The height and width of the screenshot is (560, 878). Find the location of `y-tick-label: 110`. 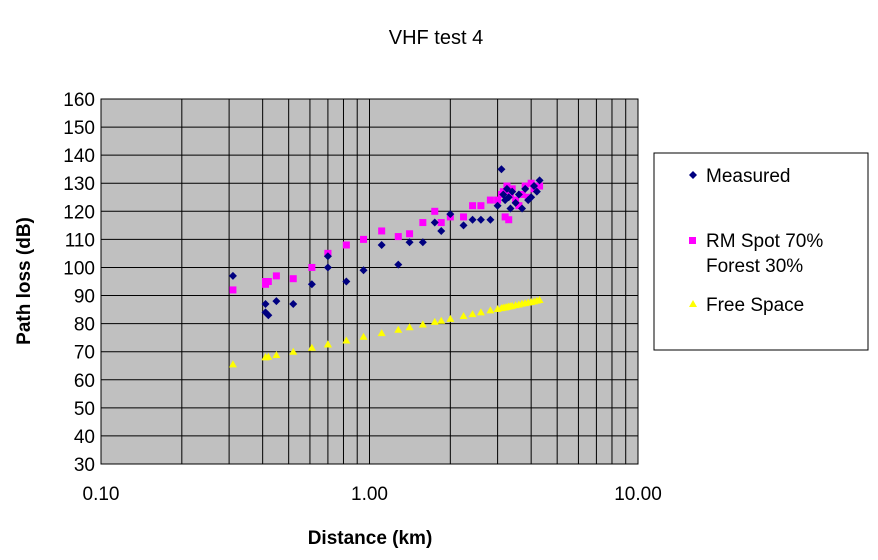

y-tick-label: 110 is located at coordinates (80, 240).